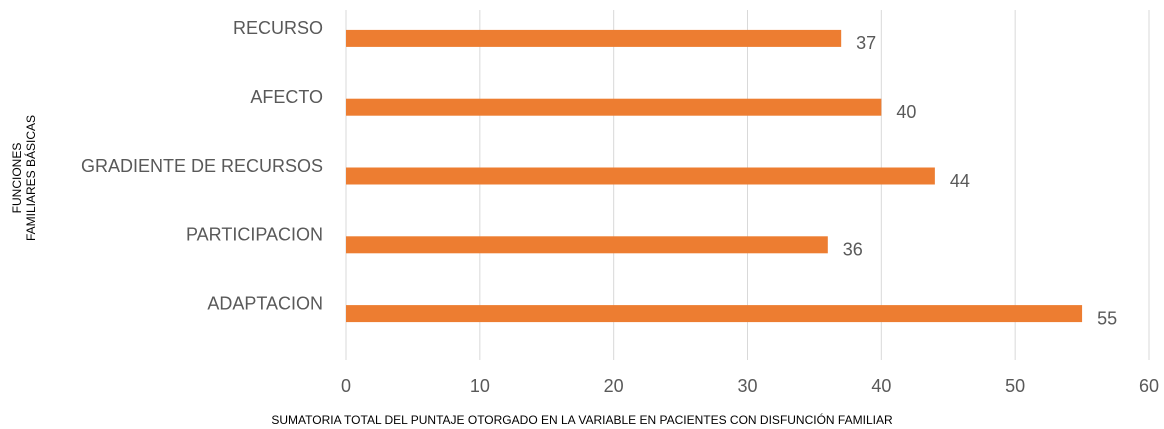 The height and width of the screenshot is (429, 1164). What do you see at coordinates (881, 386) in the screenshot?
I see `x-tick-label: 40` at bounding box center [881, 386].